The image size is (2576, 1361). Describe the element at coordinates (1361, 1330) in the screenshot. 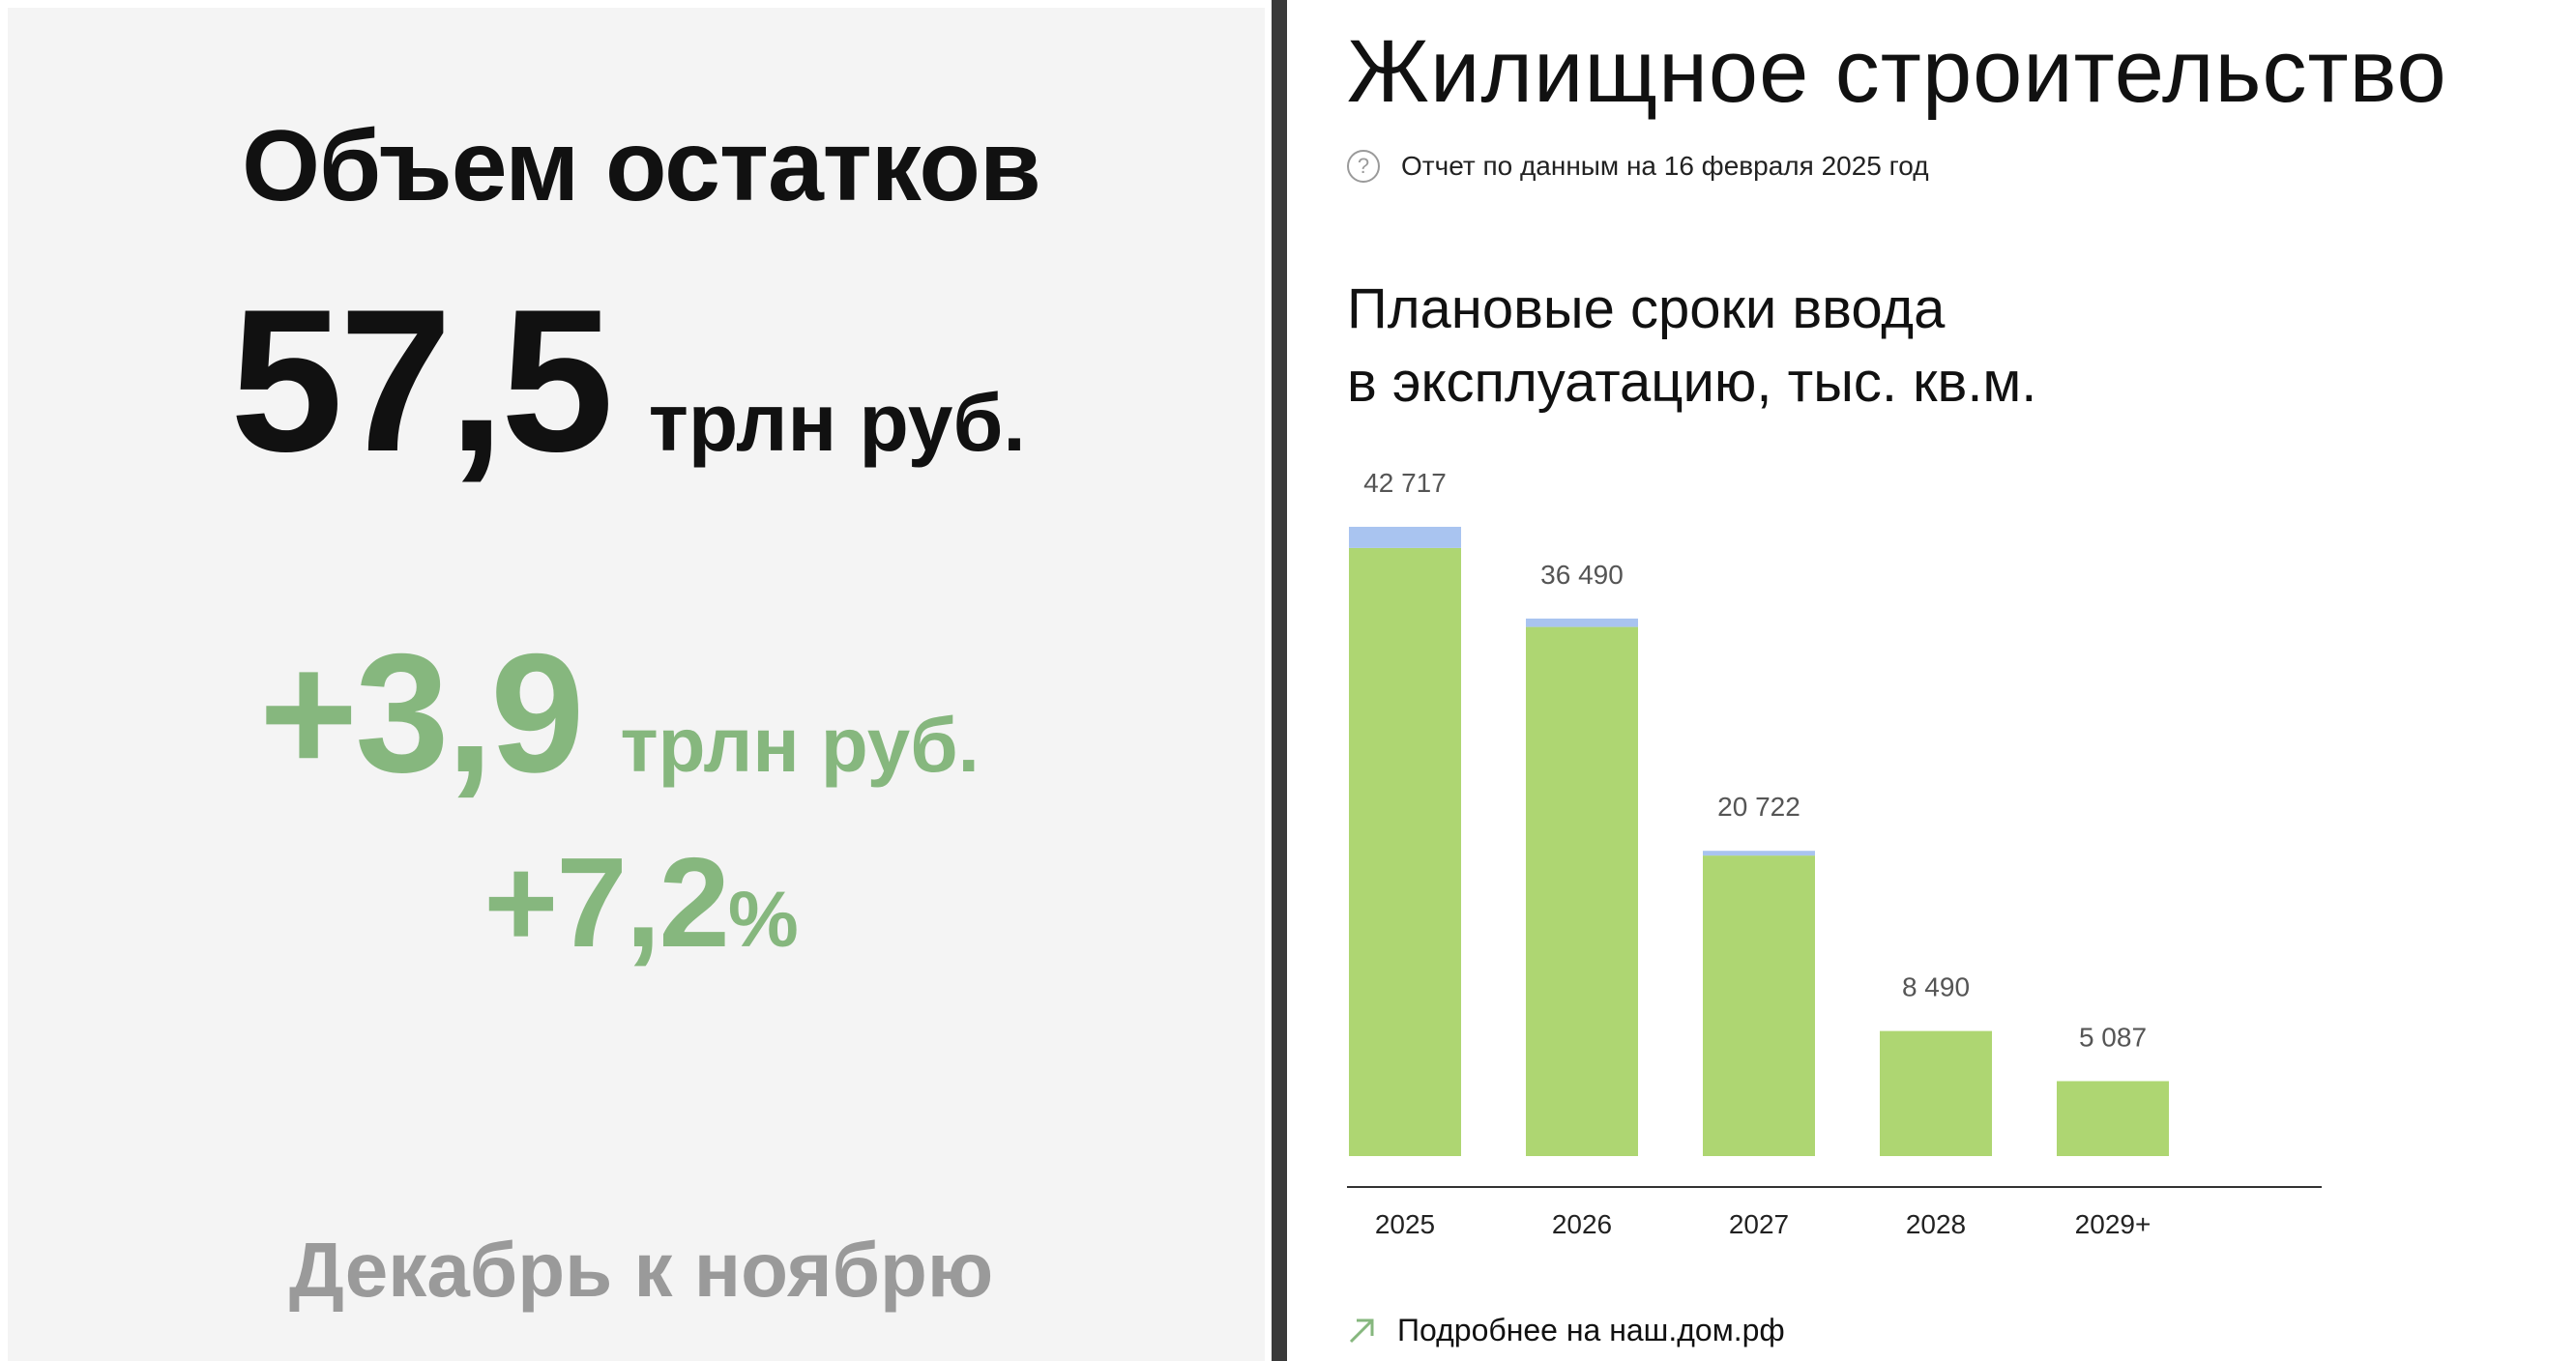

I see `arrow-up-right-icon` at that location.